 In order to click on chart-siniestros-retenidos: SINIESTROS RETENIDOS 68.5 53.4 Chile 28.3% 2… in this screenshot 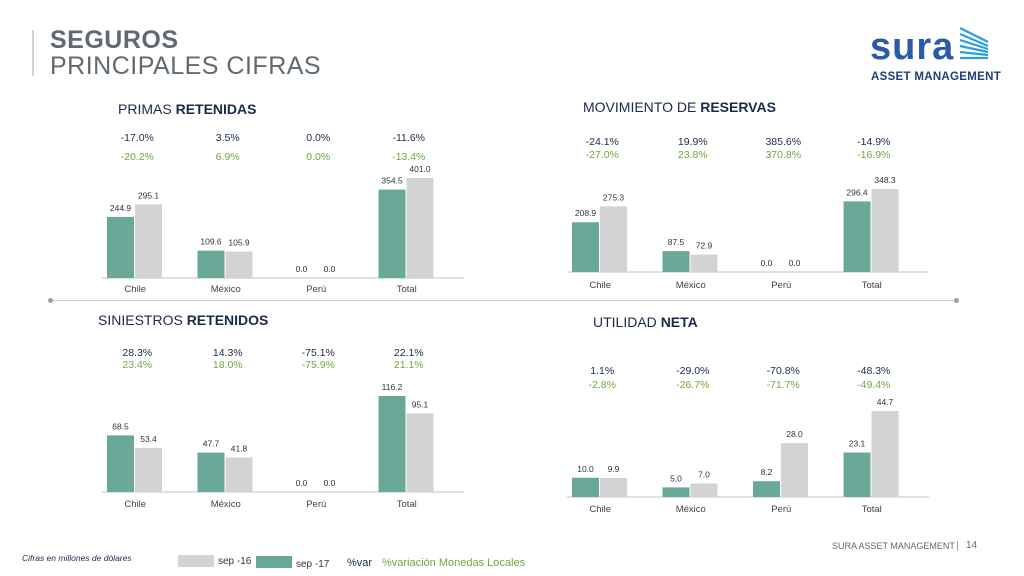, I will do `click(277, 415)`.